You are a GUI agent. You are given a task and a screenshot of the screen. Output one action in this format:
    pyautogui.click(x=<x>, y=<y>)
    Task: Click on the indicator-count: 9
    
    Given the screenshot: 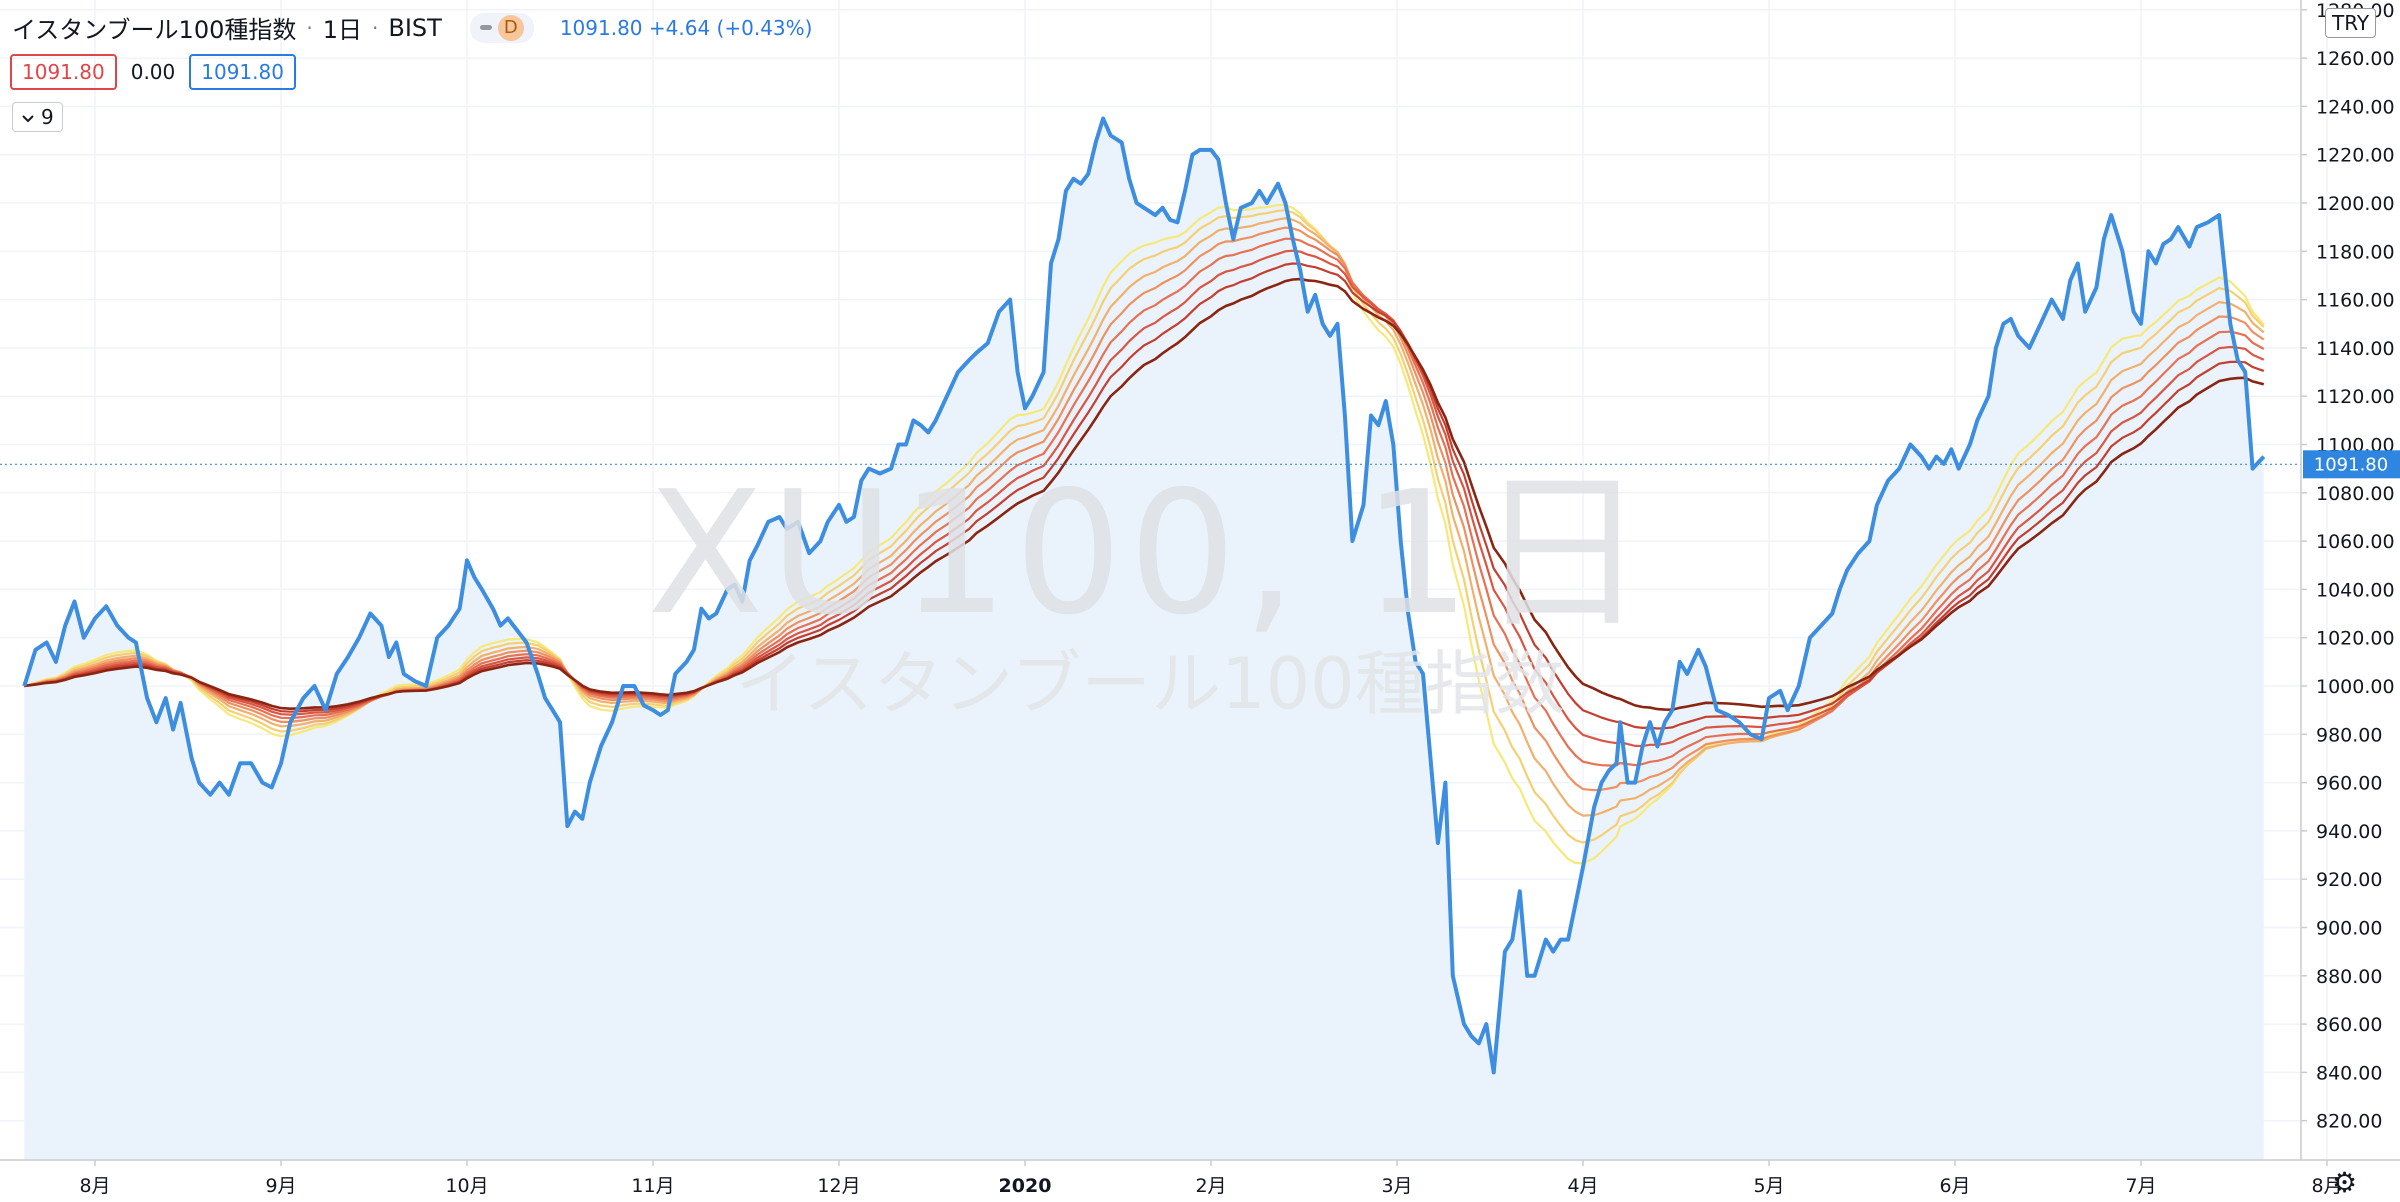 What is the action you would take?
    pyautogui.click(x=47, y=117)
    